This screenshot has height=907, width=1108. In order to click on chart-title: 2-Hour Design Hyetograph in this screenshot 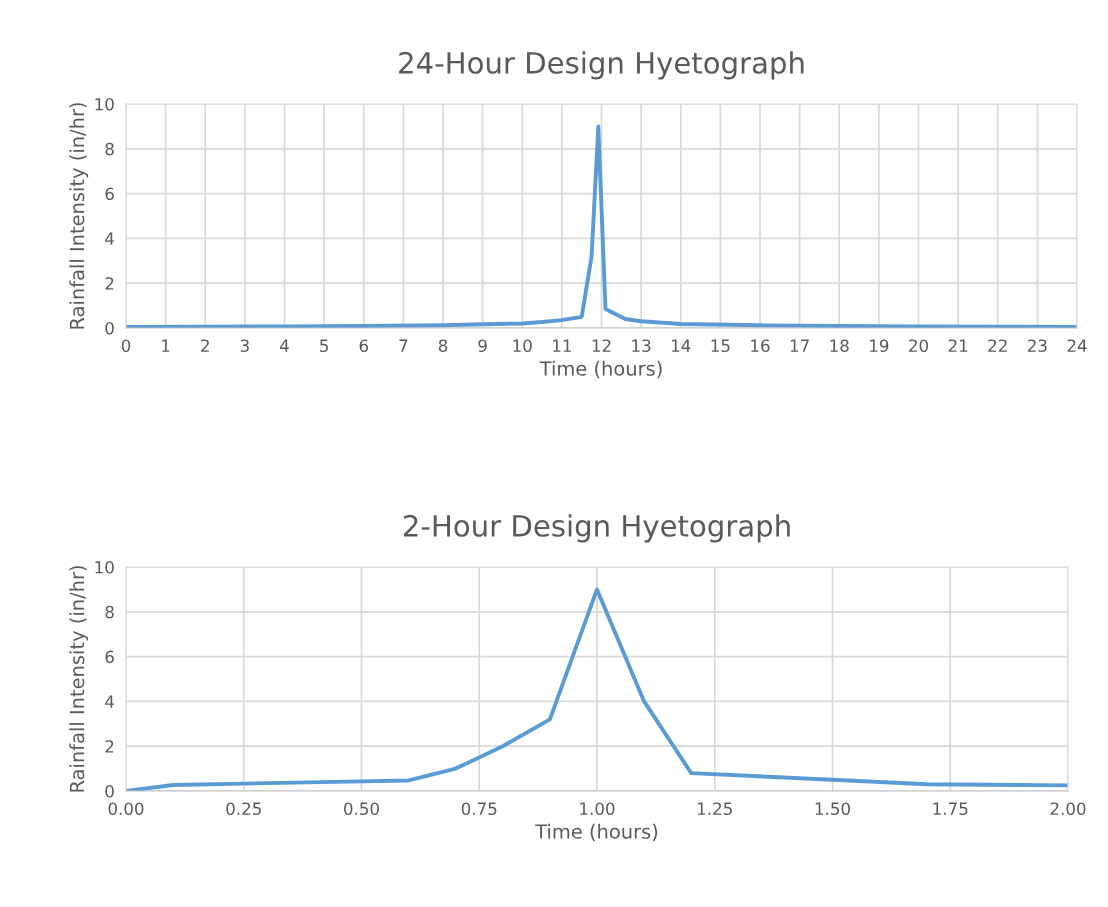, I will do `click(596, 528)`.